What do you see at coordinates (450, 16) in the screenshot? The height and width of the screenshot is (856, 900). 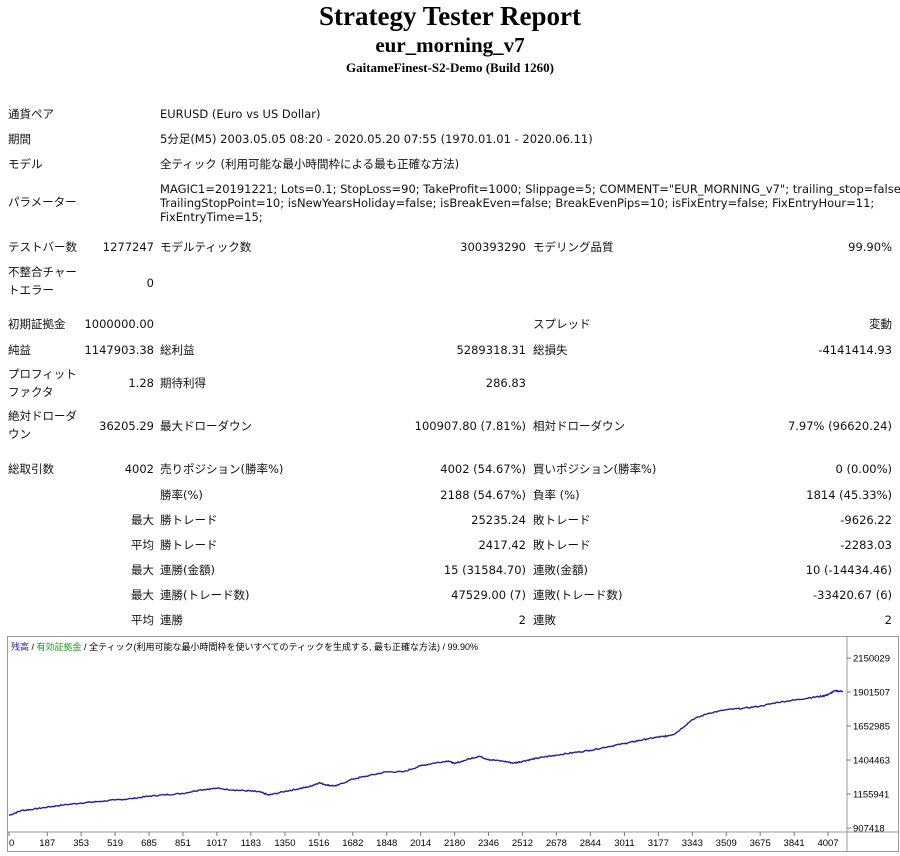 I see `report-title: Strategy Tester Report` at bounding box center [450, 16].